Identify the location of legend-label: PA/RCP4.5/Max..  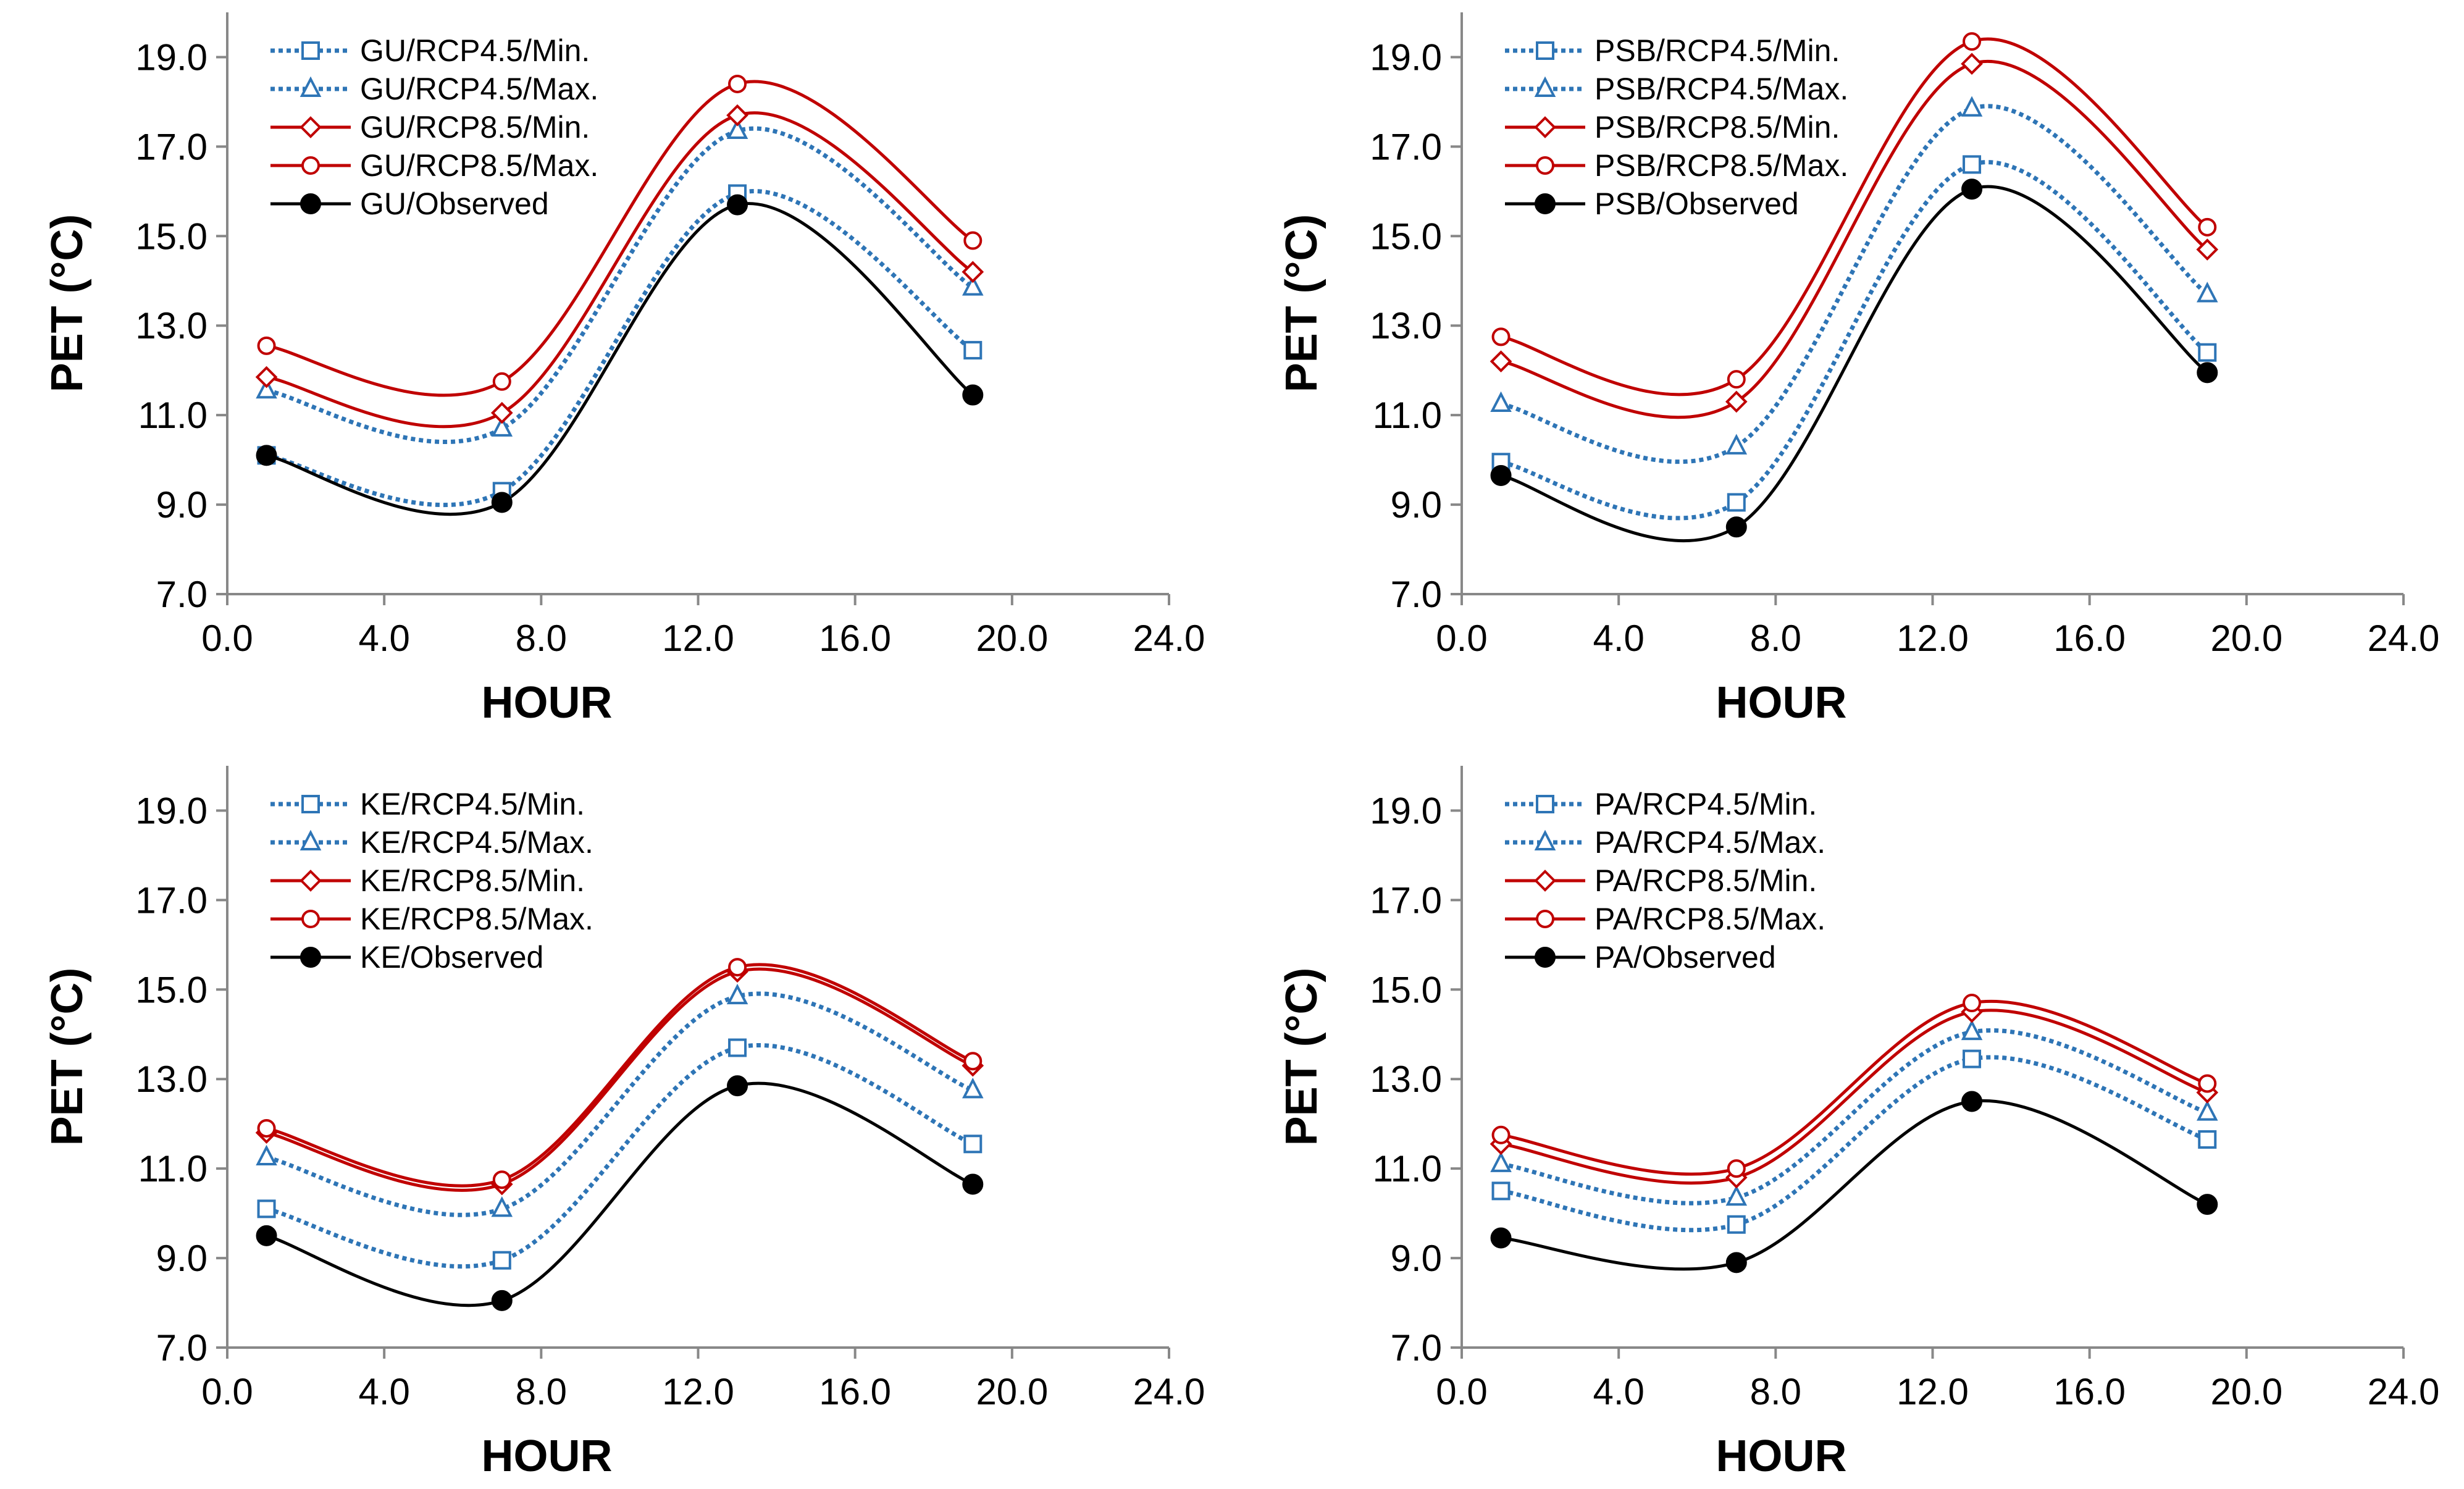
(1710, 843).